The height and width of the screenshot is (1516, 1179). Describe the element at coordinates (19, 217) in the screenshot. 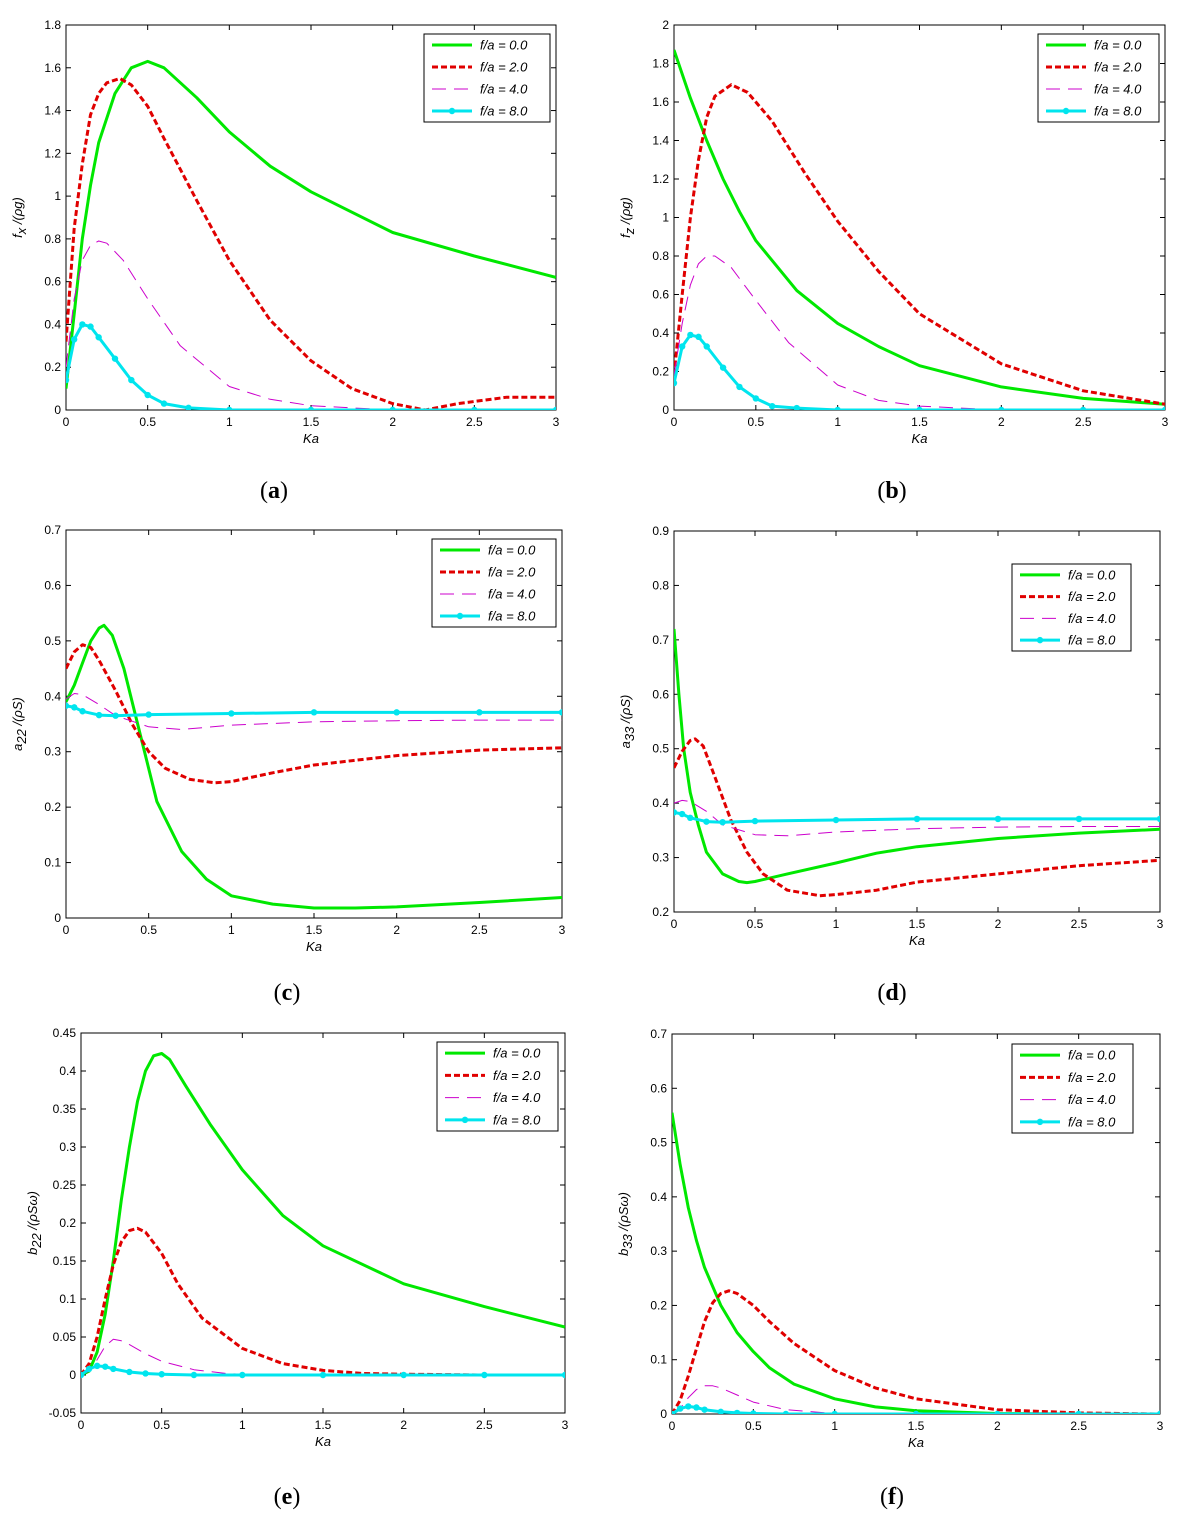

I see `y-axis-label: fx /(ρg)` at that location.